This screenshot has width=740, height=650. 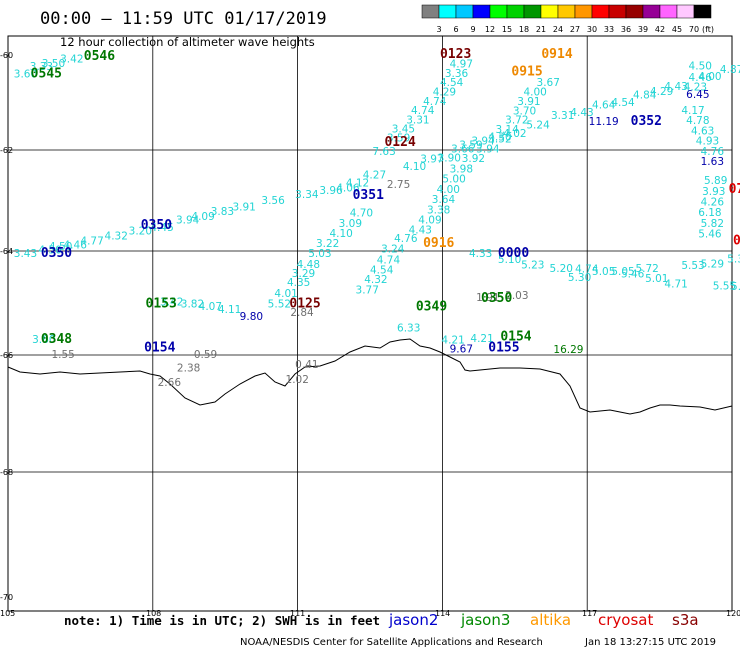 What do you see at coordinates (695, 88) in the screenshot?
I see `wave-height-value: 4.23` at bounding box center [695, 88].